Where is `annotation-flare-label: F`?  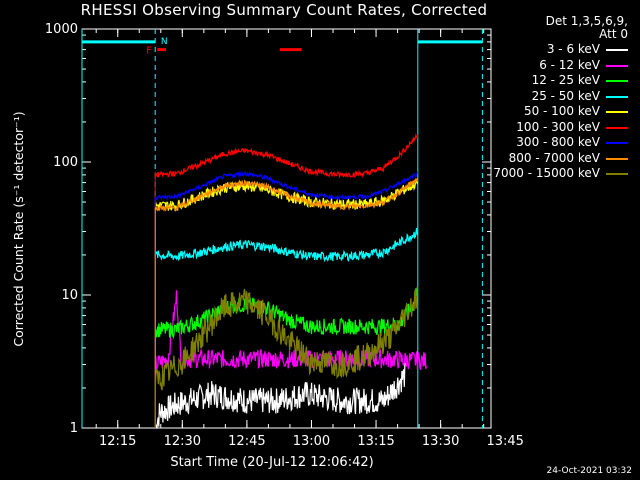
annotation-flare-label: F is located at coordinates (149, 51).